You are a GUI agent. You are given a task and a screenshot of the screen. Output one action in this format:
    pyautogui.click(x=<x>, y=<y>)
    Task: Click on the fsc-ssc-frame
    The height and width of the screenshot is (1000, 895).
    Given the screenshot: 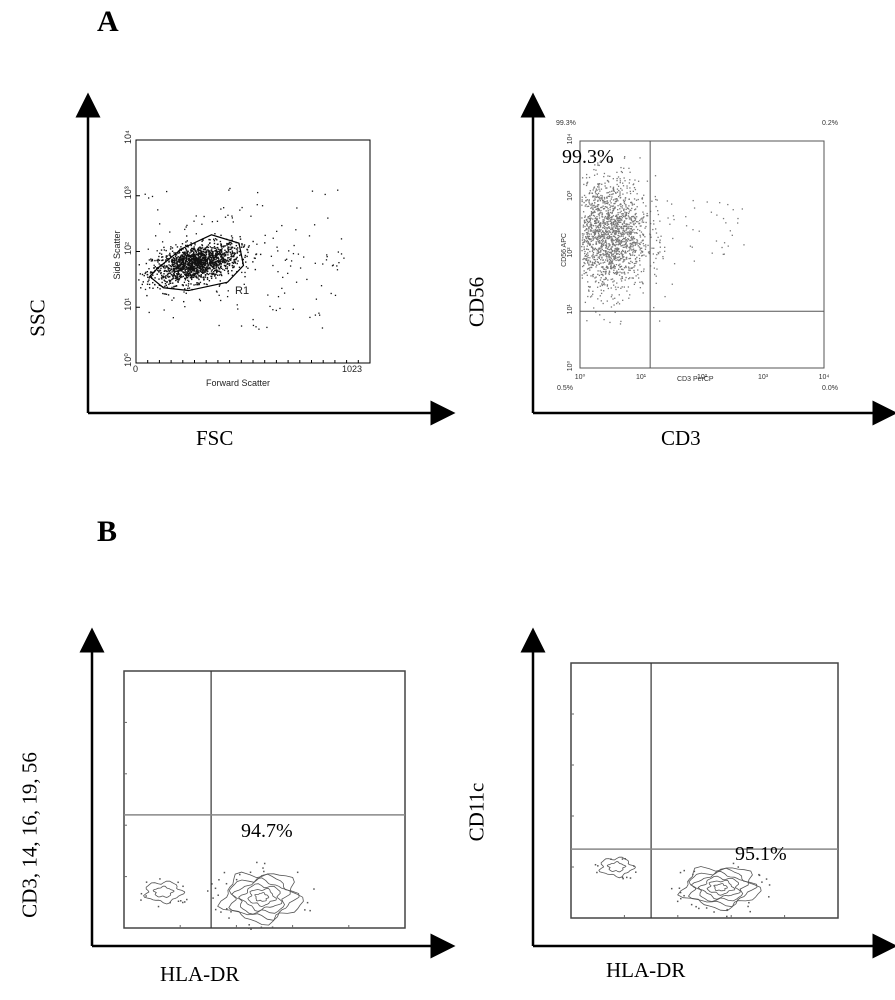 What is the action you would take?
    pyautogui.click(x=253, y=251)
    